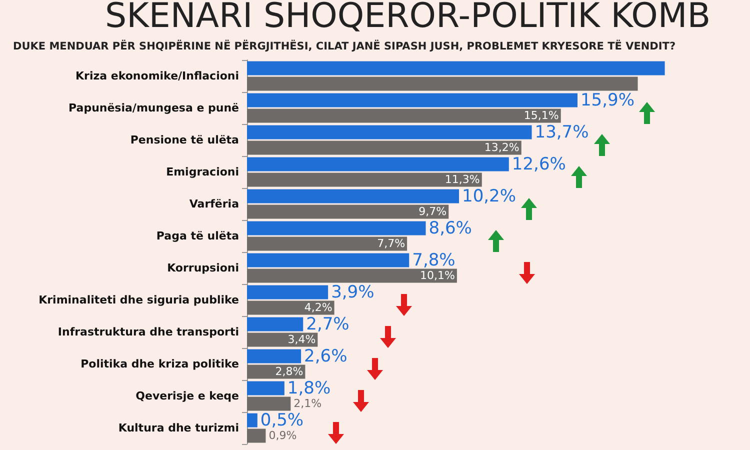 The height and width of the screenshot is (450, 750). Describe the element at coordinates (202, 172) in the screenshot. I see `y-tick-label: Emigracioni` at that location.